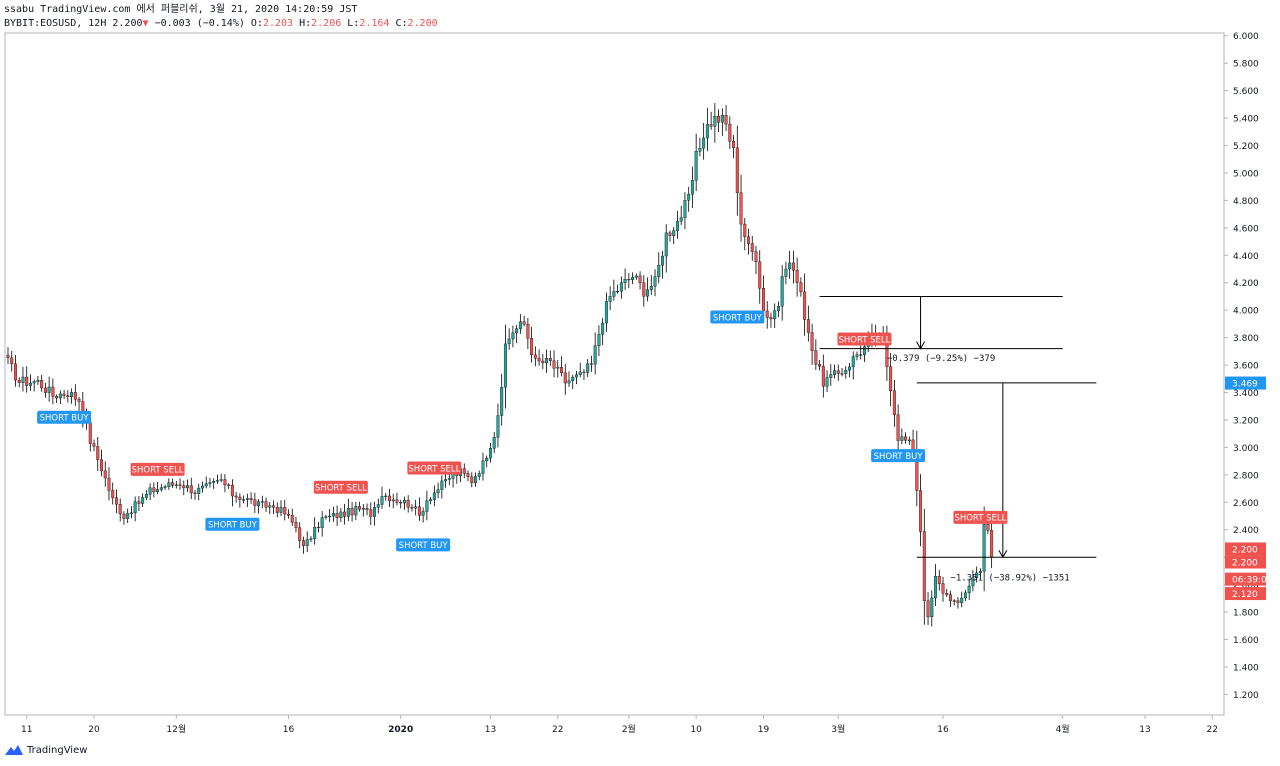  I want to click on y-tick-label: 3.200, so click(1246, 421).